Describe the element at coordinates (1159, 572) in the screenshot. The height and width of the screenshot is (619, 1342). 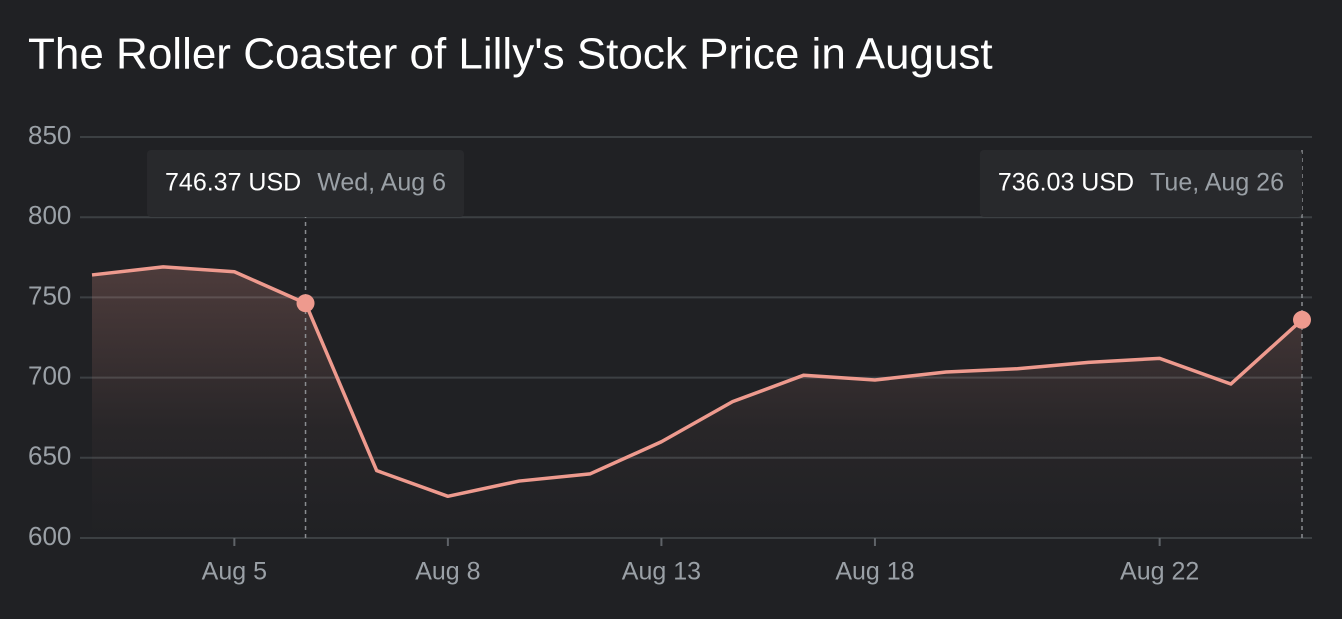
I see `x-tick-label: Aug 22` at that location.